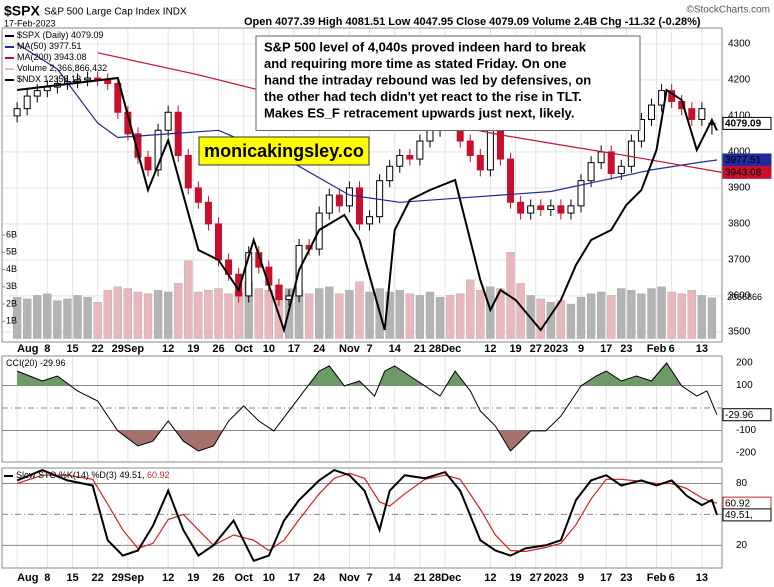  What do you see at coordinates (367, 407) in the screenshot?
I see `cci-line` at bounding box center [367, 407].